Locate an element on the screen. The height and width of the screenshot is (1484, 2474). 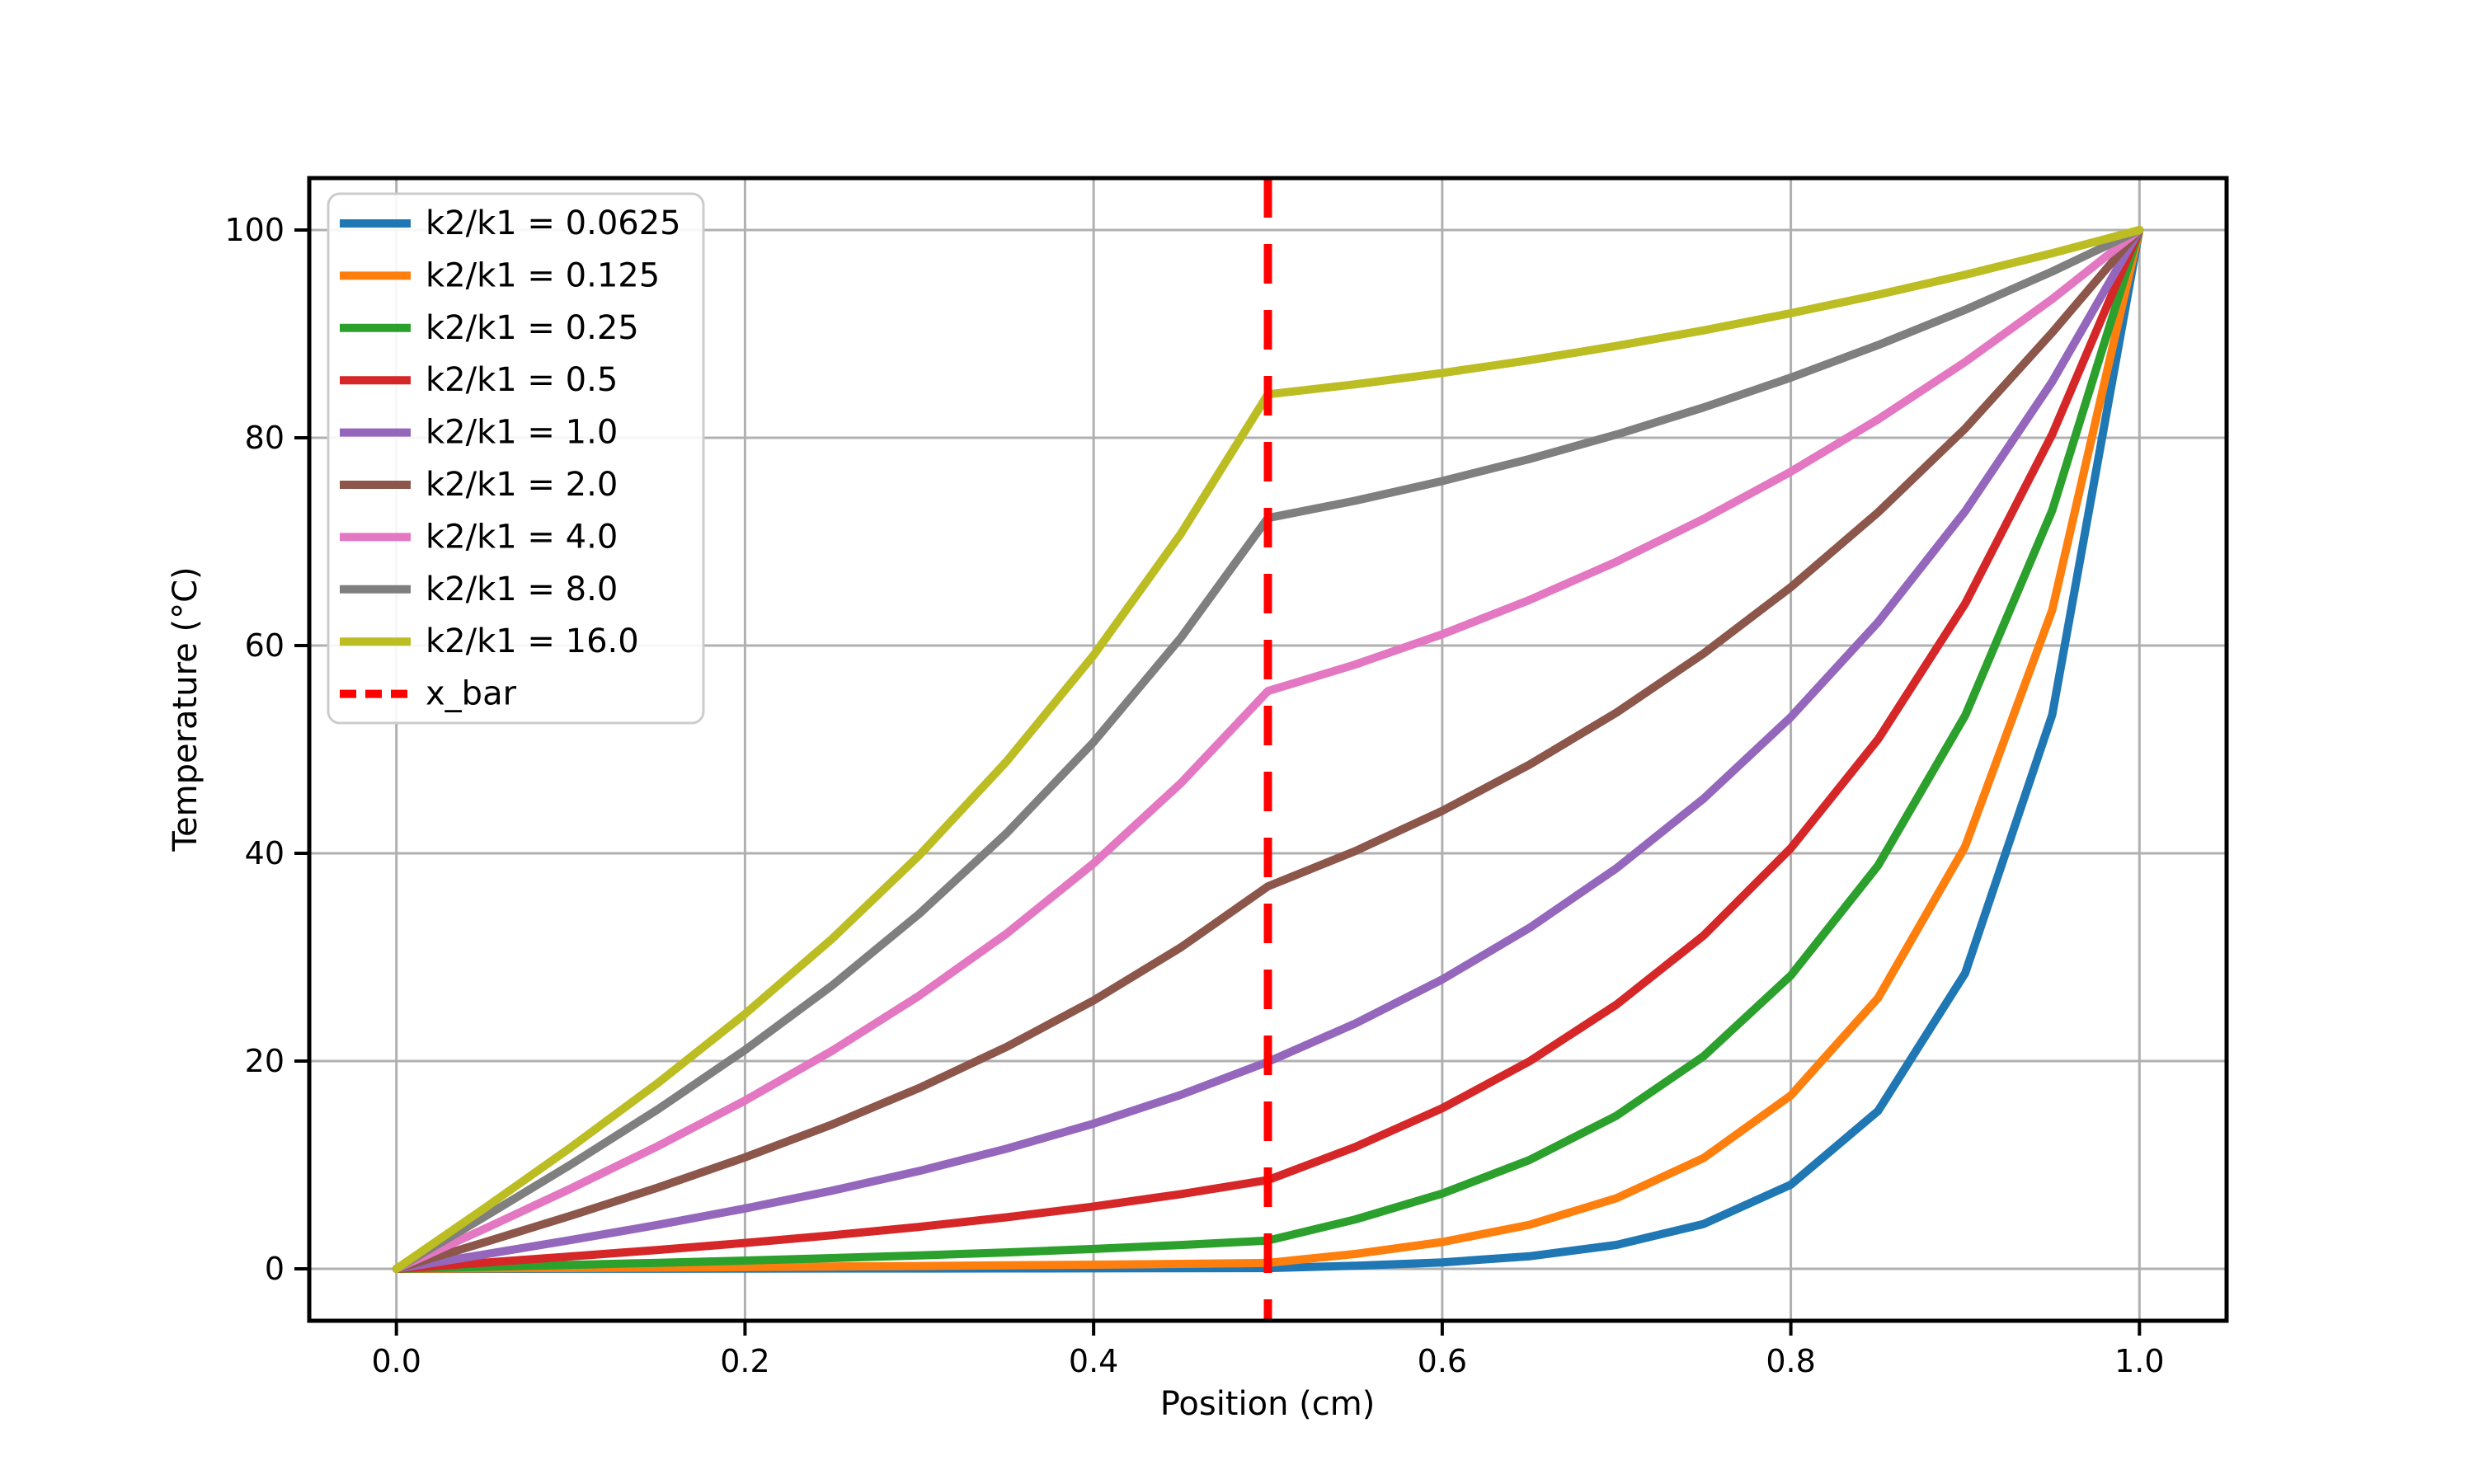
legend-label: k2/k1 = 1.0 is located at coordinates (522, 433).